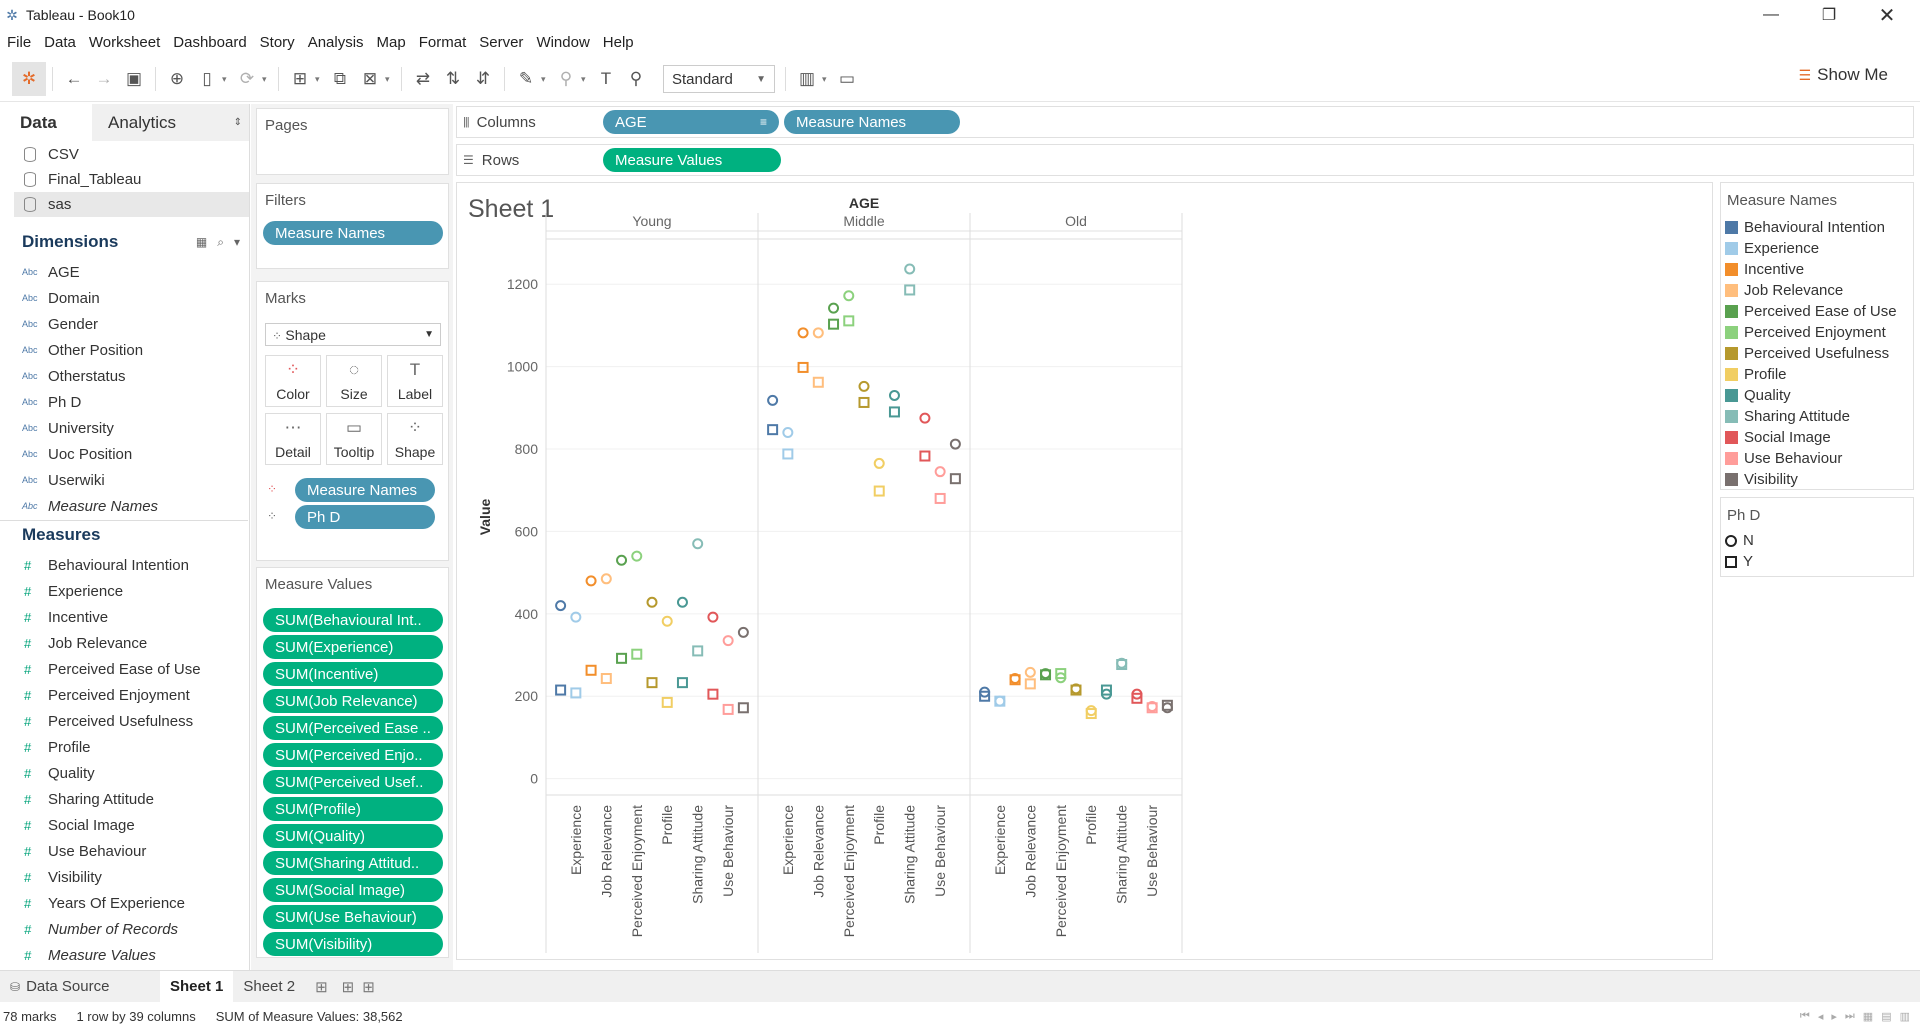  What do you see at coordinates (125, 480) in the screenshot?
I see `dimension-field: Abc Userwiki` at bounding box center [125, 480].